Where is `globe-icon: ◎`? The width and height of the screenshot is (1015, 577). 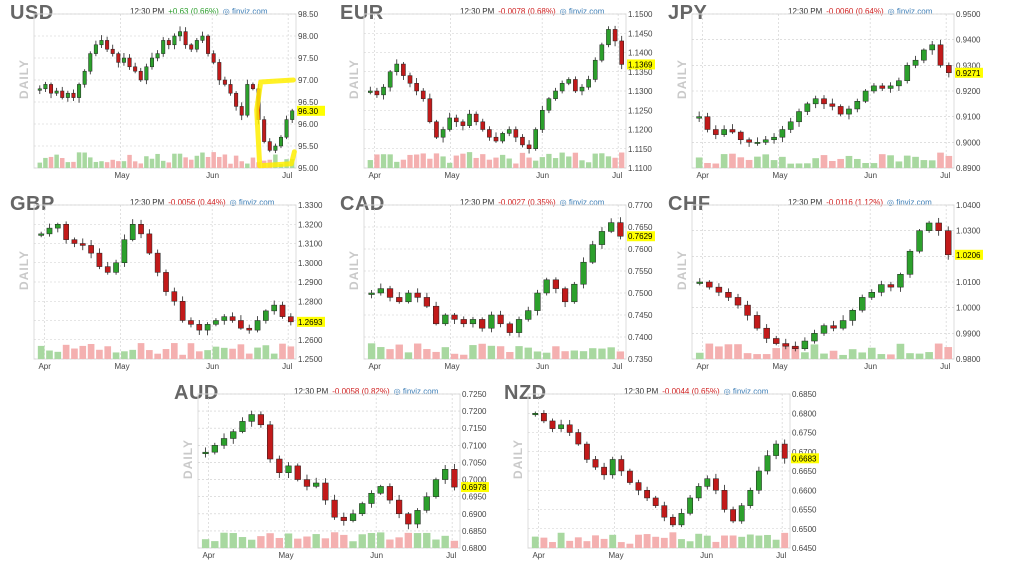 globe-icon: ◎ is located at coordinates (398, 391).